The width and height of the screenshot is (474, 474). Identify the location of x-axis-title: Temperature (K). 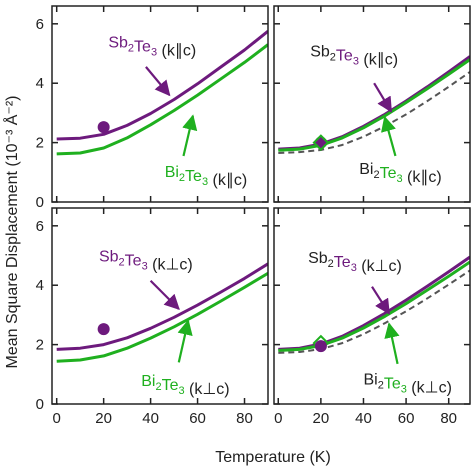
(273, 457).